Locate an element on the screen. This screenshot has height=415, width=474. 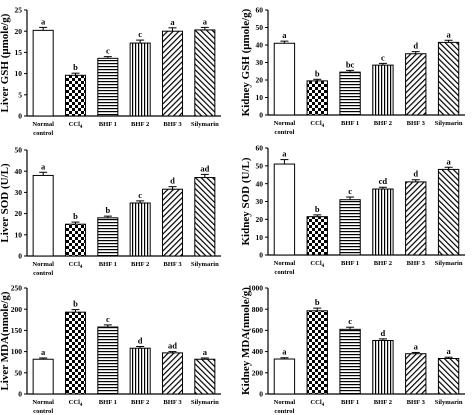
y-tick-label: 600 is located at coordinates (258, 330).